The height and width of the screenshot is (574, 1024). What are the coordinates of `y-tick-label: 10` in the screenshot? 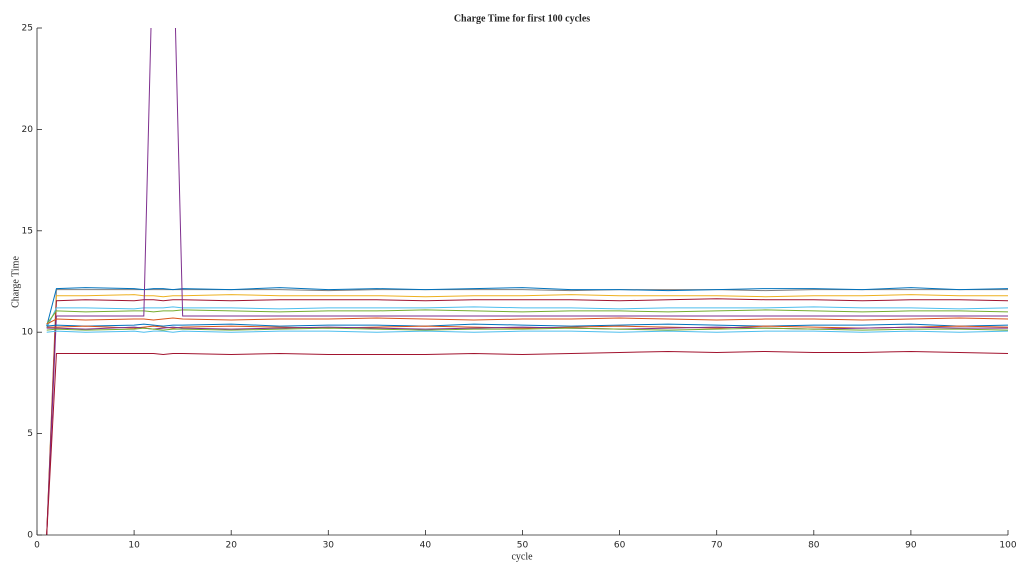 It's located at (28, 333).